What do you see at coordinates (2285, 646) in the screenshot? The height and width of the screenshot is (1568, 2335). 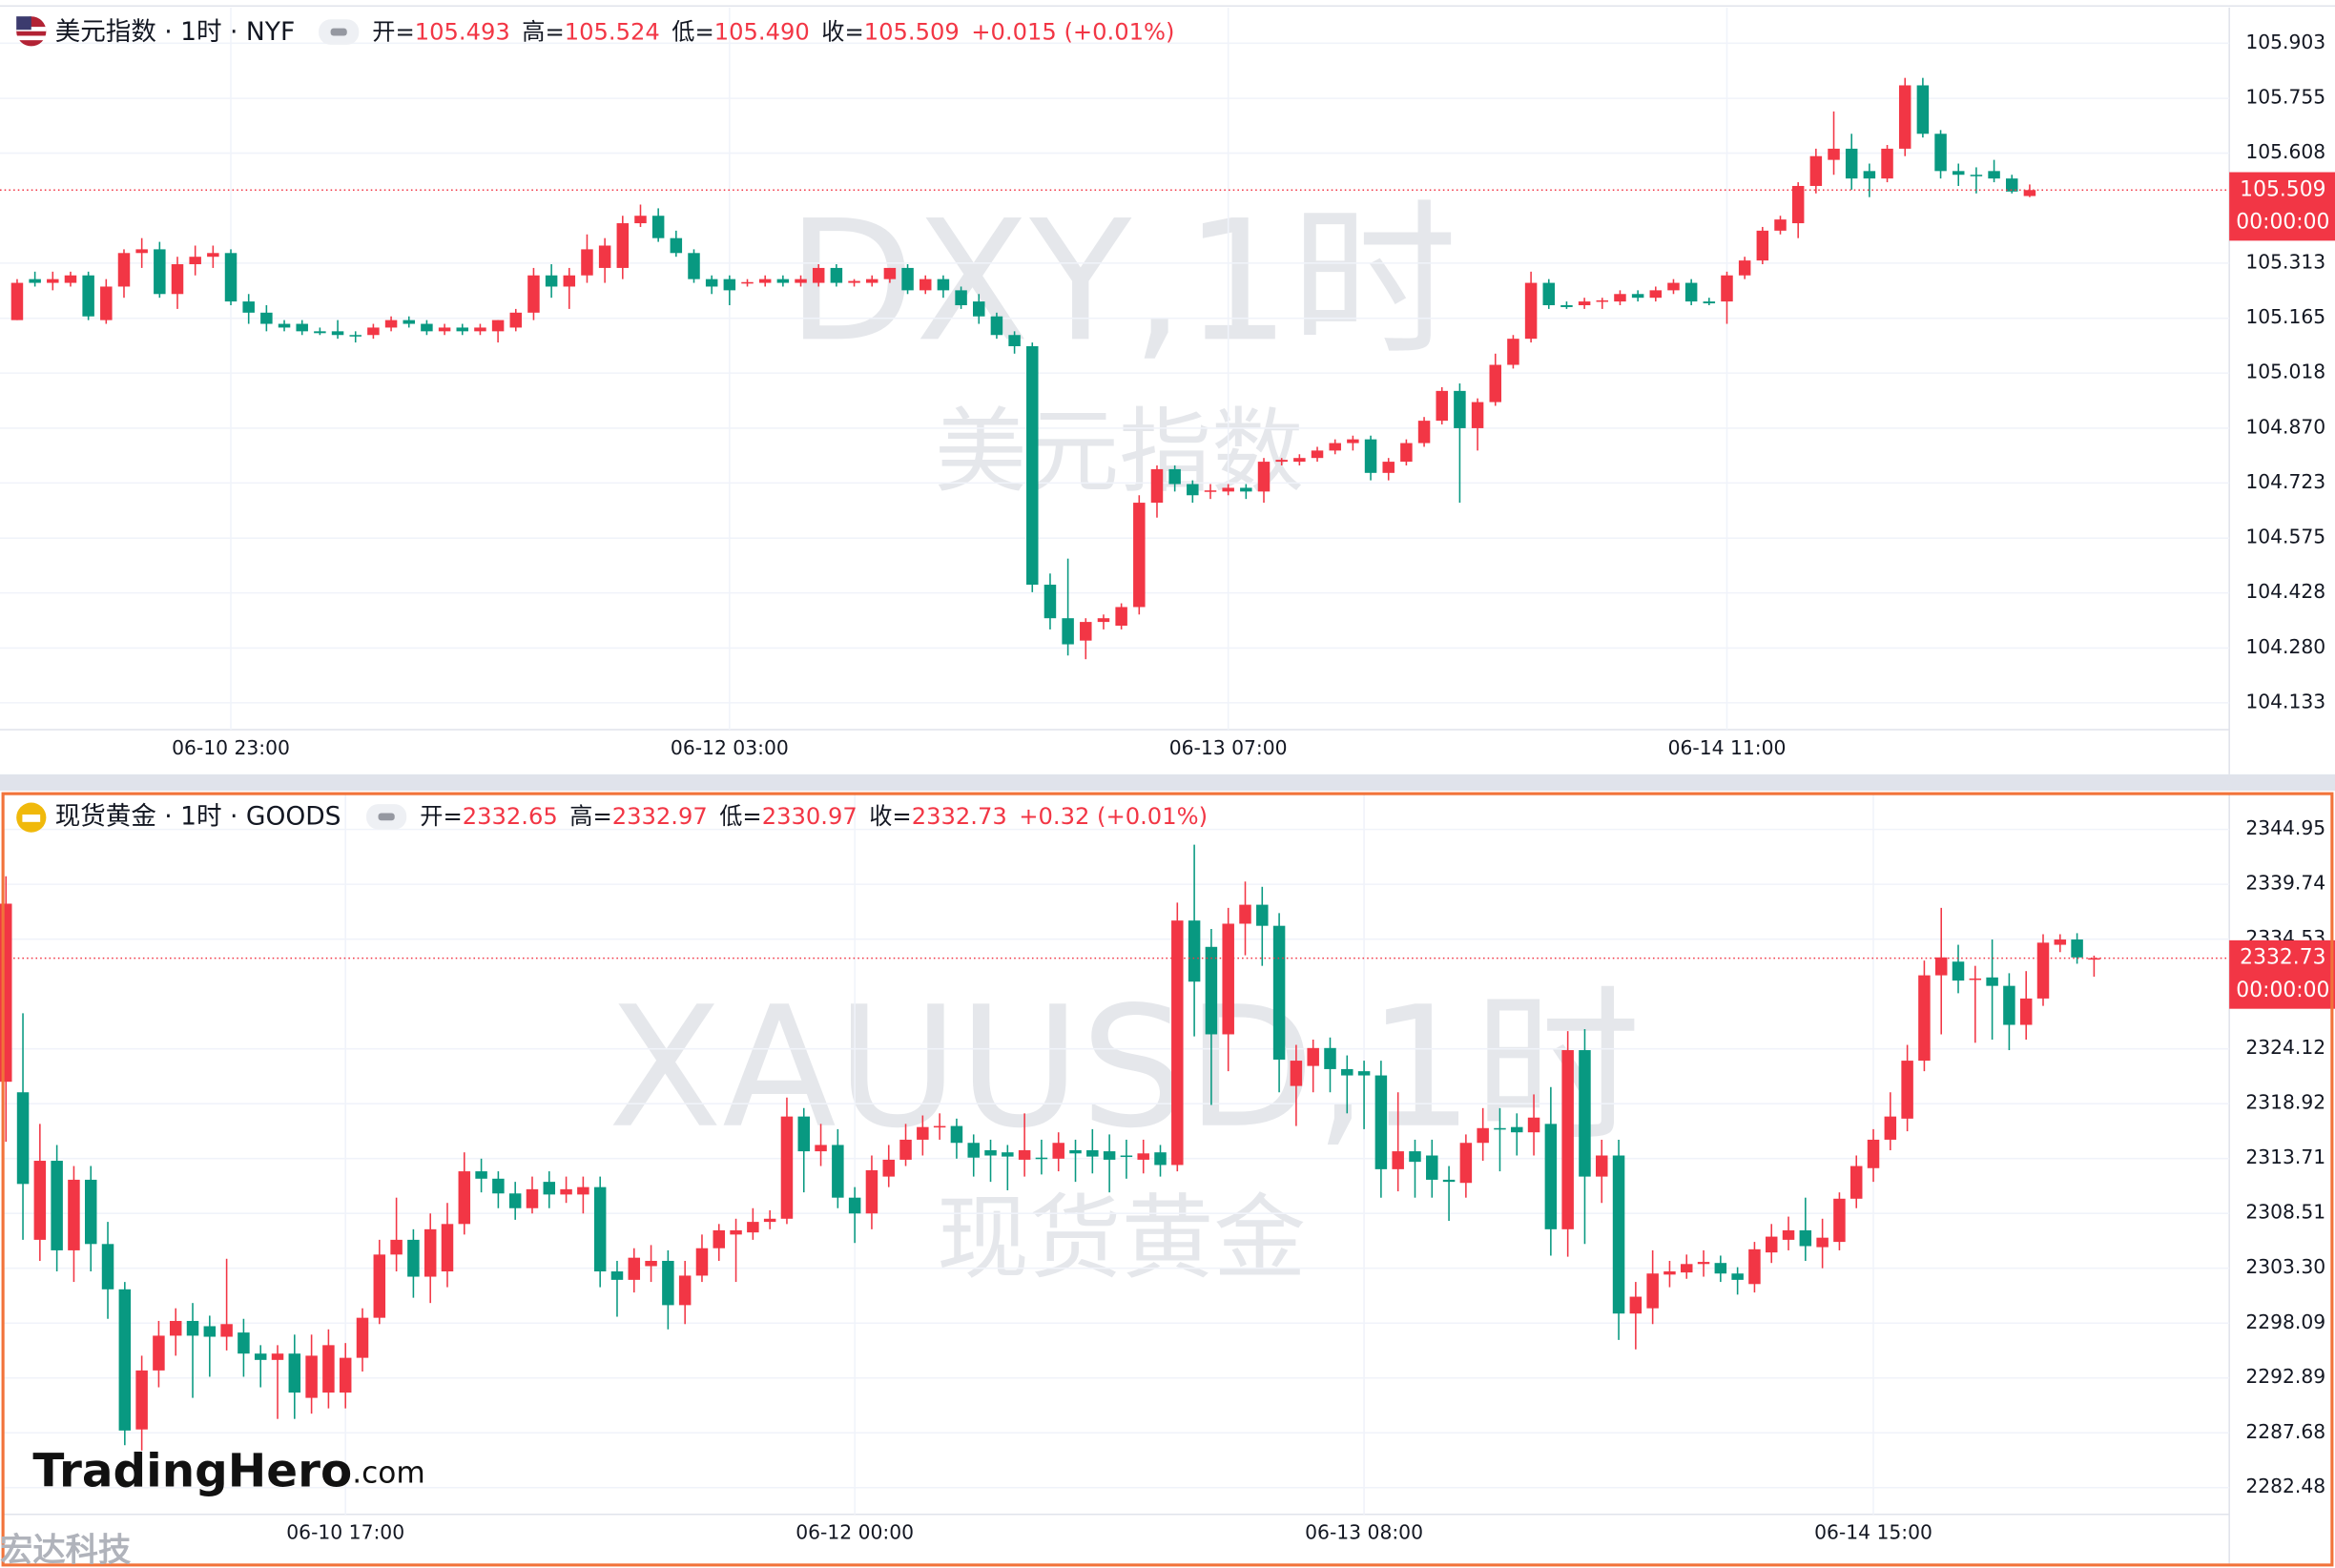 I see `y-tick-label: 104.280` at bounding box center [2285, 646].